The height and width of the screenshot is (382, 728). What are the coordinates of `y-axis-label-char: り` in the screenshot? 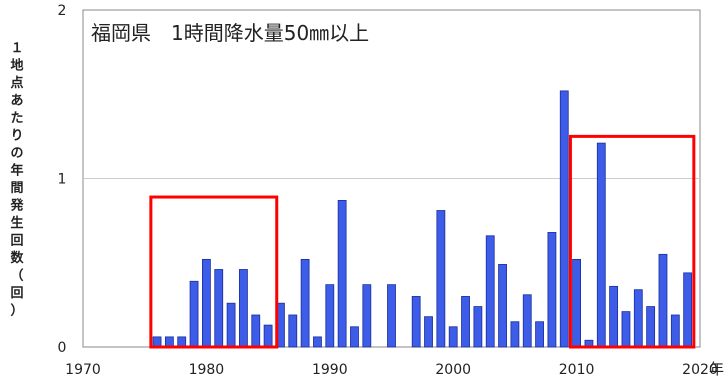 It's located at (16, 136).